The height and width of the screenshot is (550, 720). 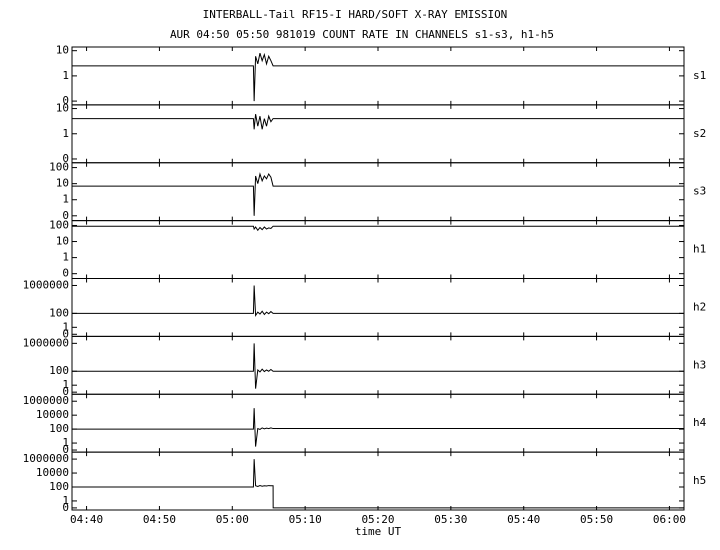 What do you see at coordinates (596, 519) in the screenshot?
I see `x-tick-label: 05:50` at bounding box center [596, 519].